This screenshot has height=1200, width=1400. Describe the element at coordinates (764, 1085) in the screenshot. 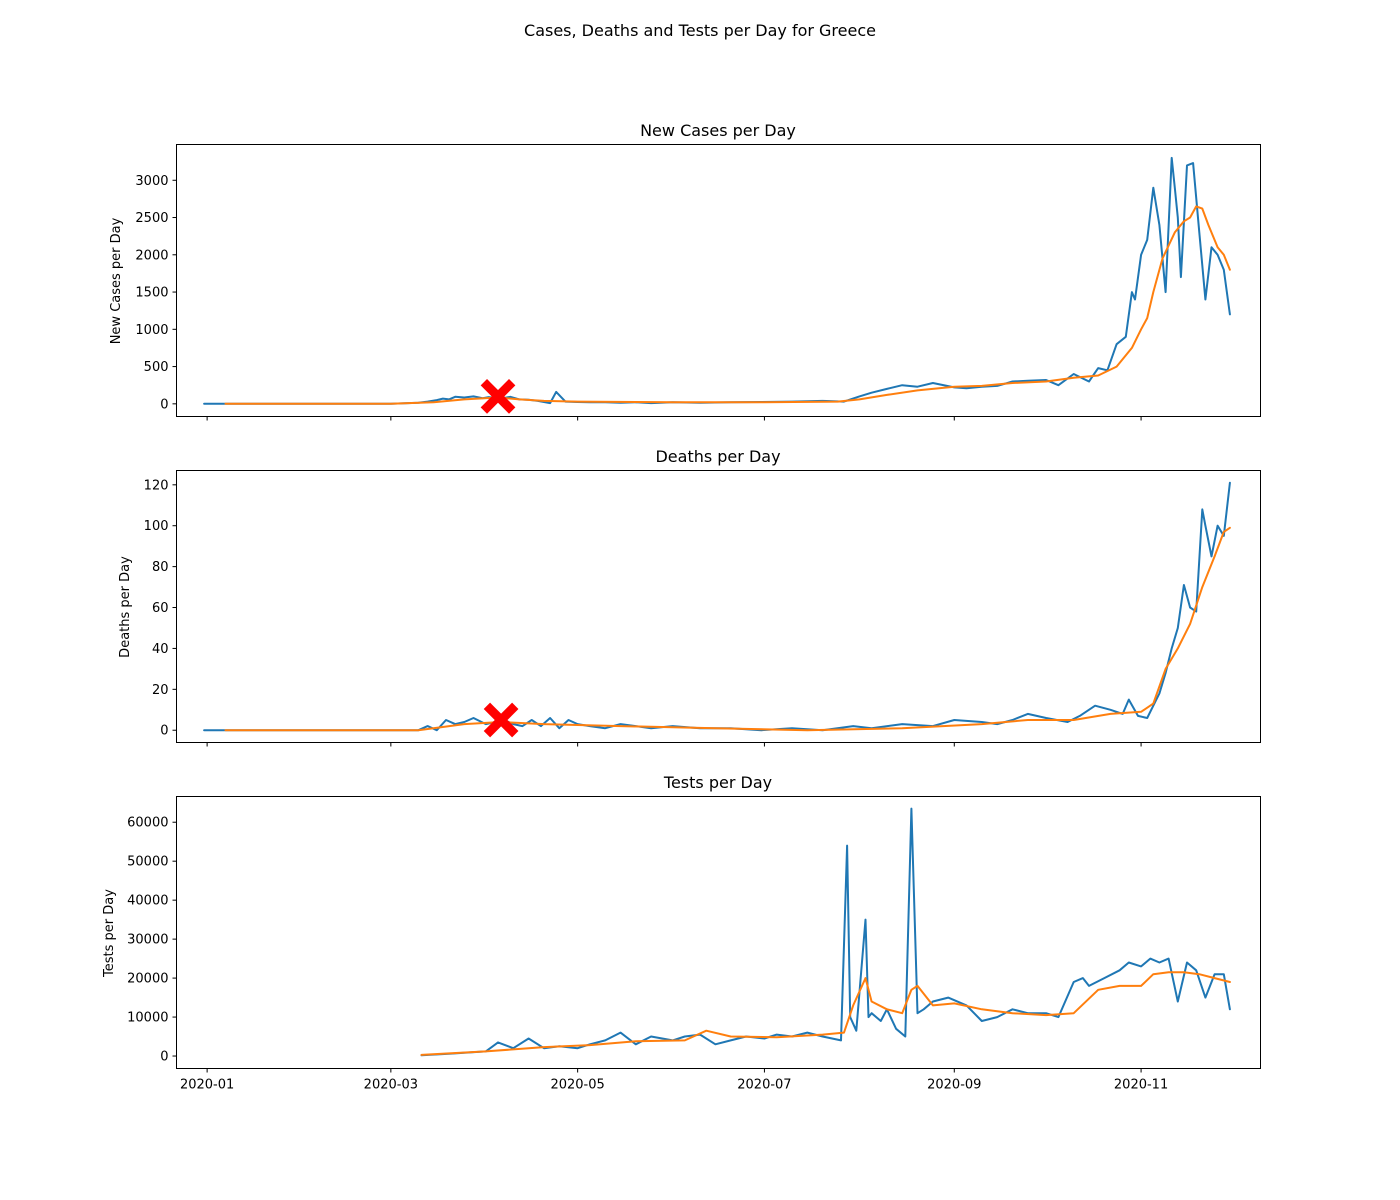

I see `x-tick-label: 2020-07` at that location.